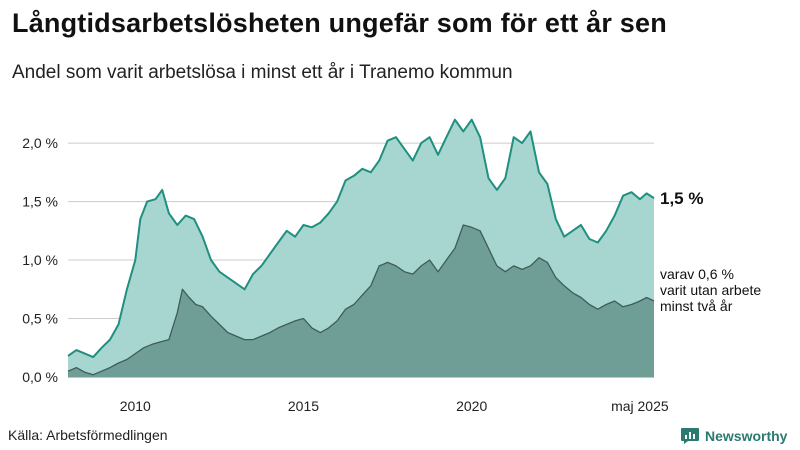 This screenshot has height=450, width=800. Describe the element at coordinates (40, 143) in the screenshot. I see `y-tick-label: 2,0 %` at that location.